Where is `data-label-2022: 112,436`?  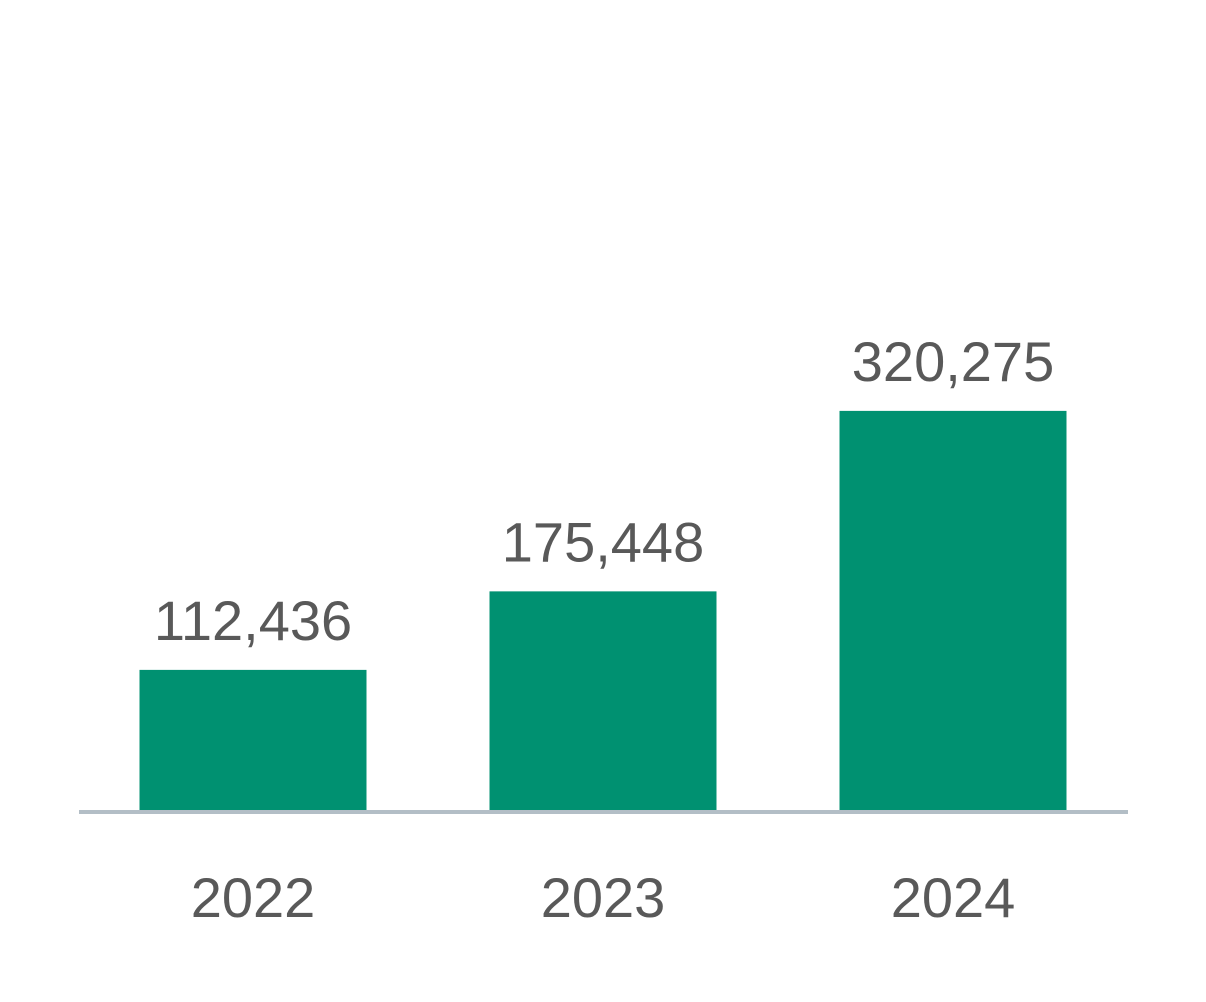 data-label-2022: 112,436 is located at coordinates (253, 620).